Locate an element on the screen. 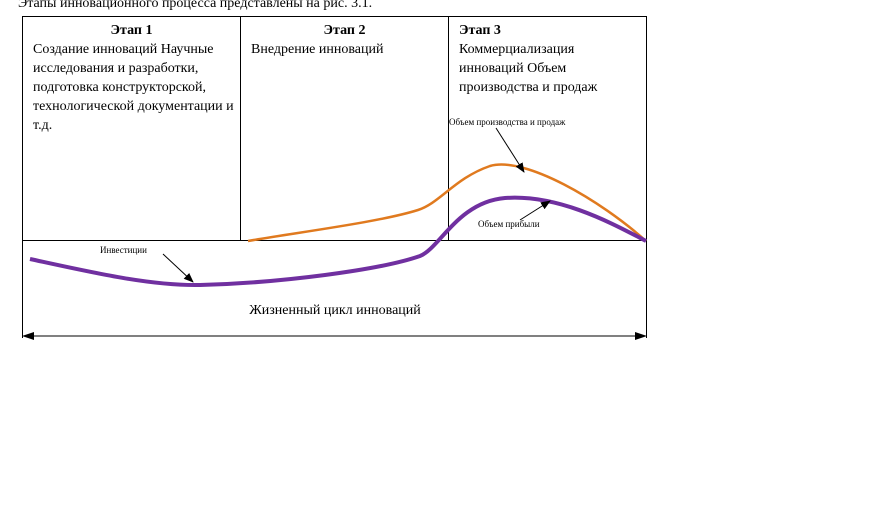  stage-2-title: Этап 2 is located at coordinates (344, 30).